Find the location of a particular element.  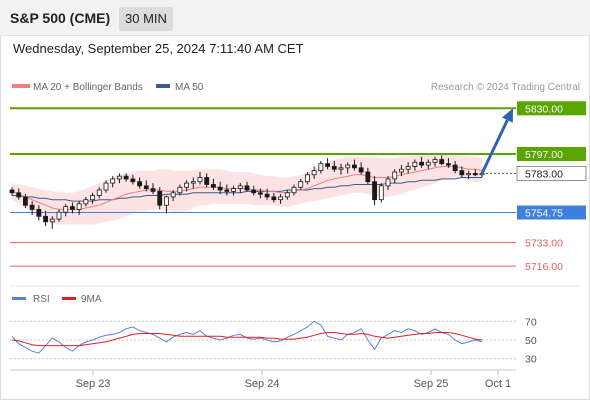

instrument-title: S&P 500 (CME) is located at coordinates (60, 18).